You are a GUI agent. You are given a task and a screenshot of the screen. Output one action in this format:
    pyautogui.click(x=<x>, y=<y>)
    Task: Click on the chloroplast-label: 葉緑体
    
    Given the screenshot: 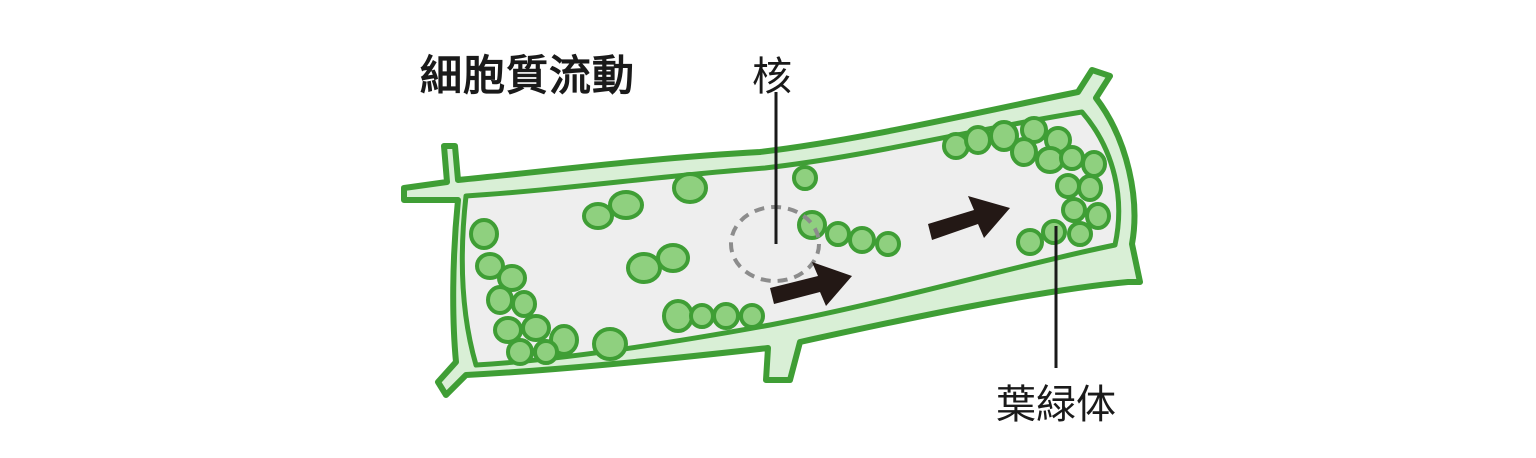 What is the action you would take?
    pyautogui.click(x=1056, y=405)
    